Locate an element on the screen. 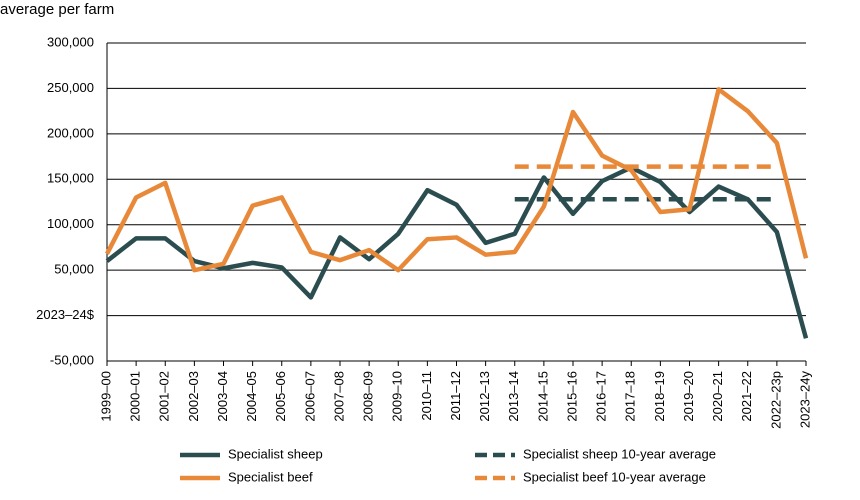  x-tick-label: 2002–03 is located at coordinates (193, 396).